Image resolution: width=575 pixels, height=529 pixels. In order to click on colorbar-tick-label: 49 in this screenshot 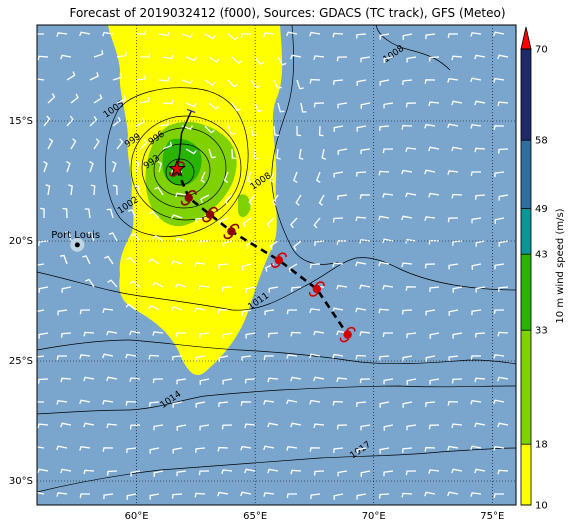, I will do `click(541, 209)`.